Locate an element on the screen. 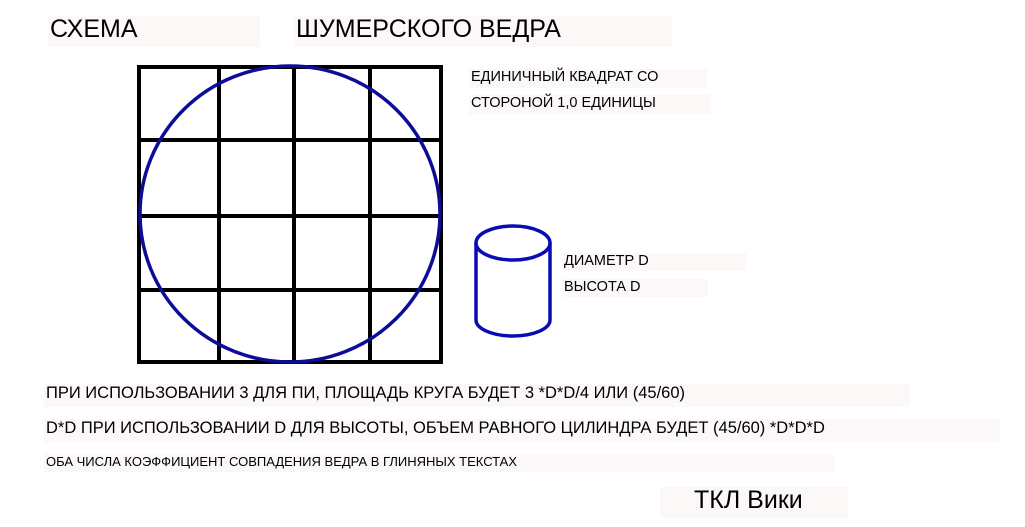  title-right: ШУМЕРСКОГО ВЕДРА is located at coordinates (483, 31).